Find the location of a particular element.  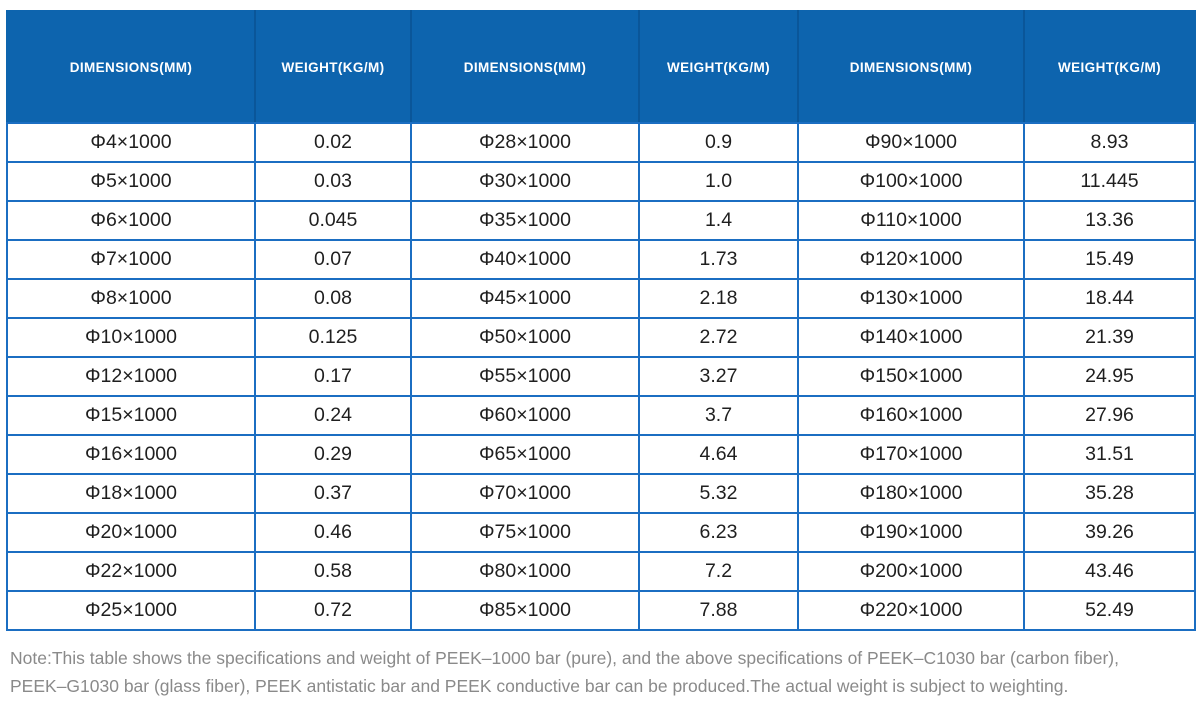

weight-cell: 31.51 is located at coordinates (1109, 454).